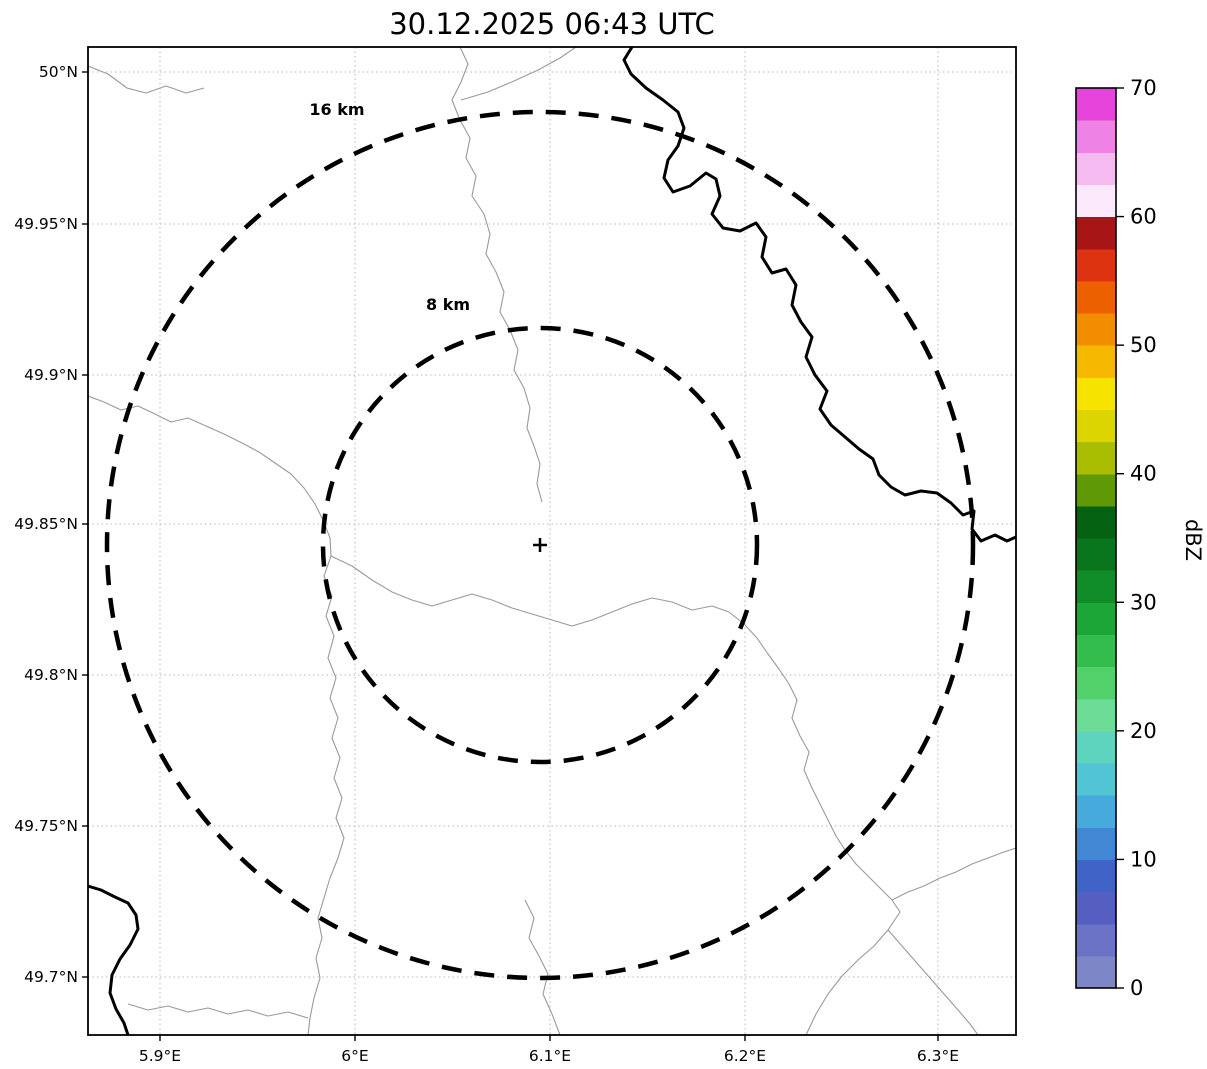 The width and height of the screenshot is (1207, 1069). Describe the element at coordinates (51, 375) in the screenshot. I see `lat-tick-label: 49.9°N` at that location.